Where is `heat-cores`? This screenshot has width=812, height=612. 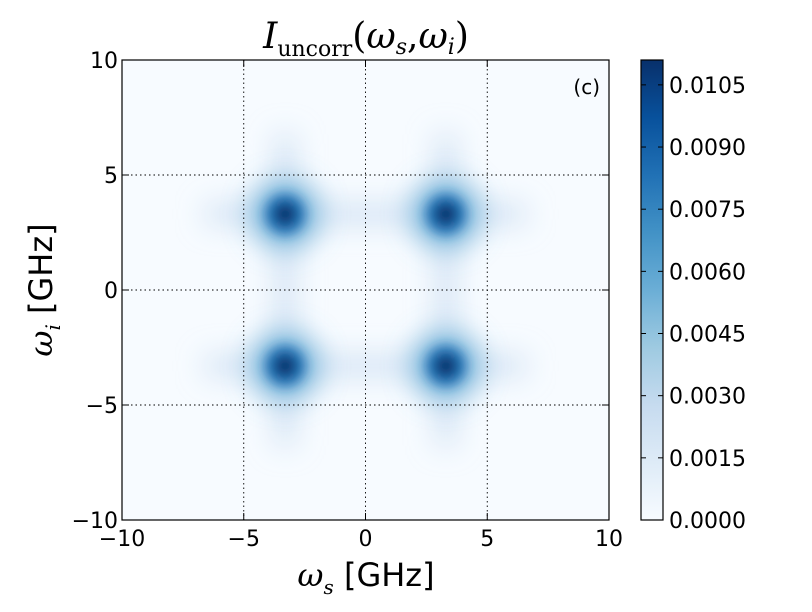 heat-cores is located at coordinates (365, 290).